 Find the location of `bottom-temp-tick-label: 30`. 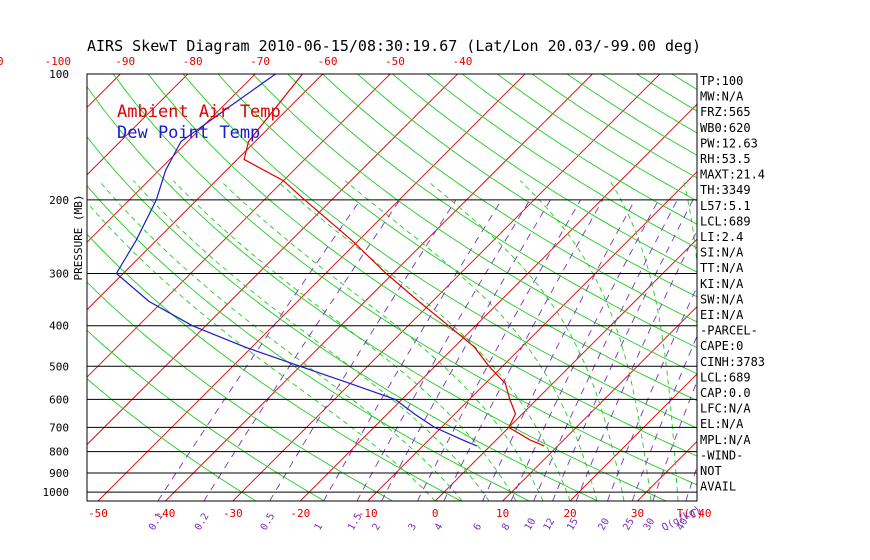

bottom-temp-tick-label: 30 is located at coordinates (637, 513).